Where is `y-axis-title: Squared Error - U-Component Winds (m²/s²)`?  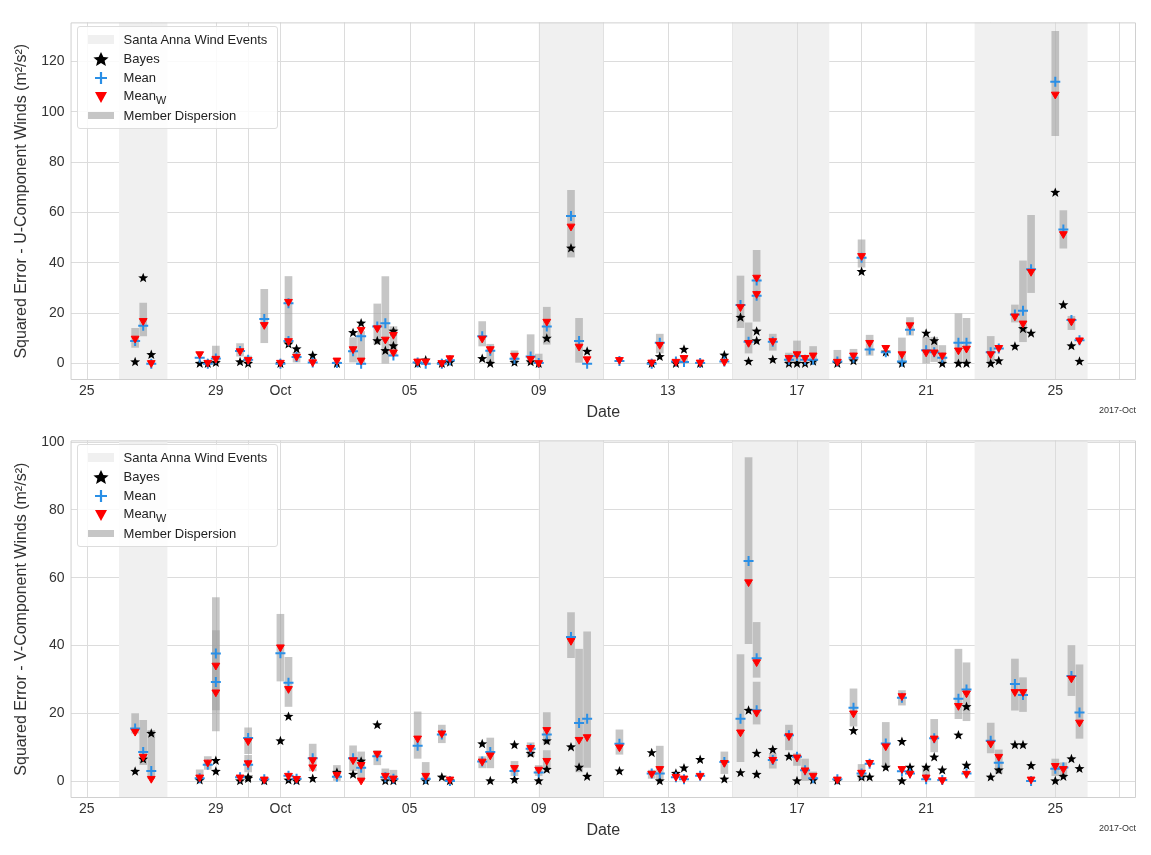
y-axis-title: Squared Error - U-Component Winds (m²/s²) is located at coordinates (21, 201).